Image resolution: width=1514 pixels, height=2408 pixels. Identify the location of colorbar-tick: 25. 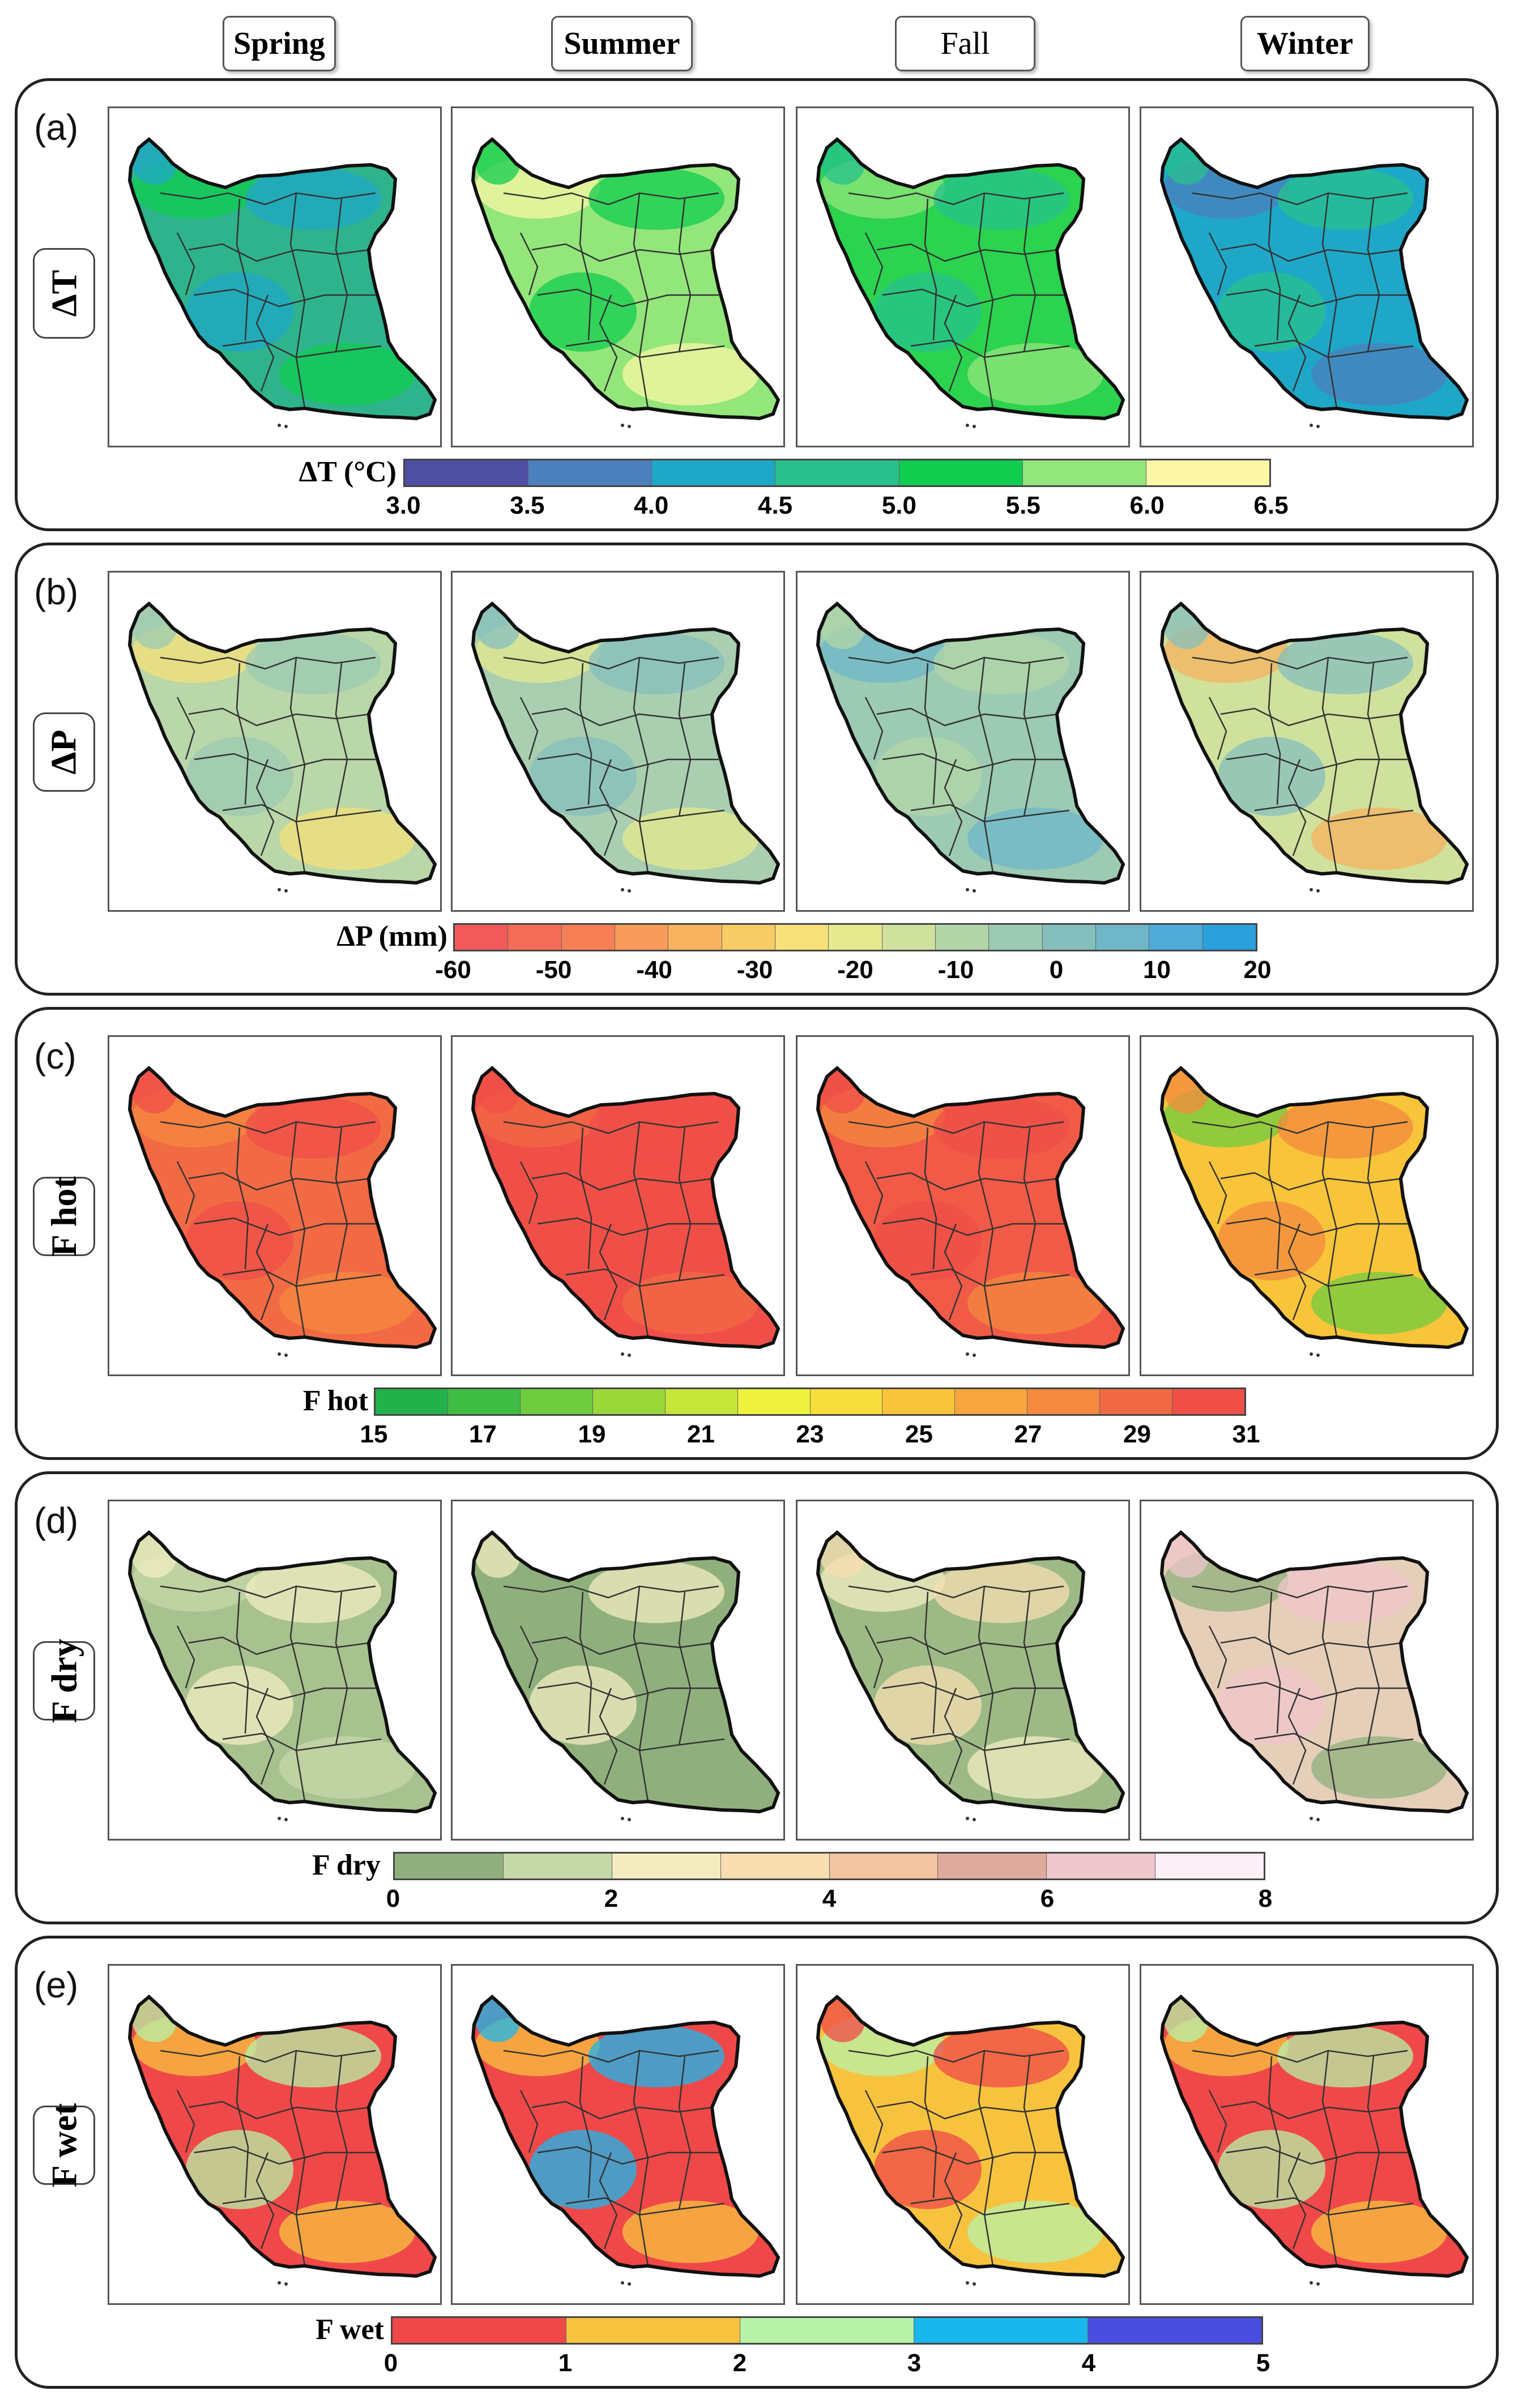
(919, 1434).